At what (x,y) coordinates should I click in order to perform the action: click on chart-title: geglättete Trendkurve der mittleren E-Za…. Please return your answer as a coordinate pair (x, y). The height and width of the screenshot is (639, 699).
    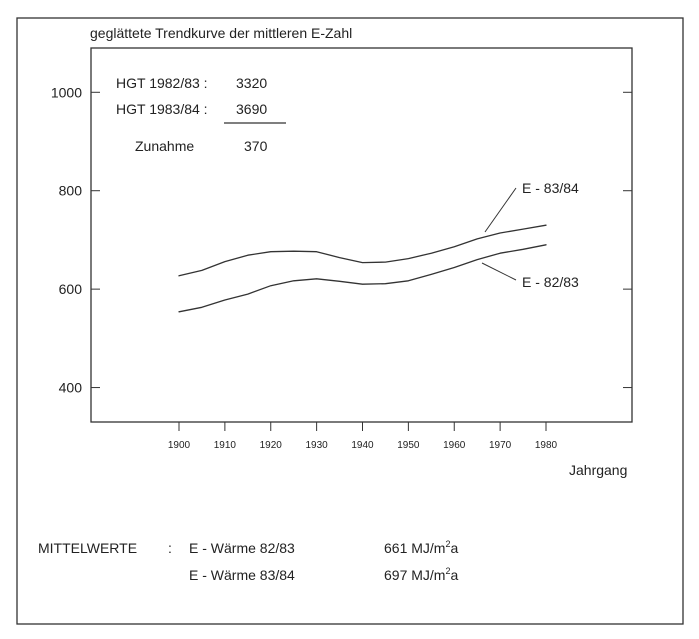
    Looking at the image, I should click on (221, 33).